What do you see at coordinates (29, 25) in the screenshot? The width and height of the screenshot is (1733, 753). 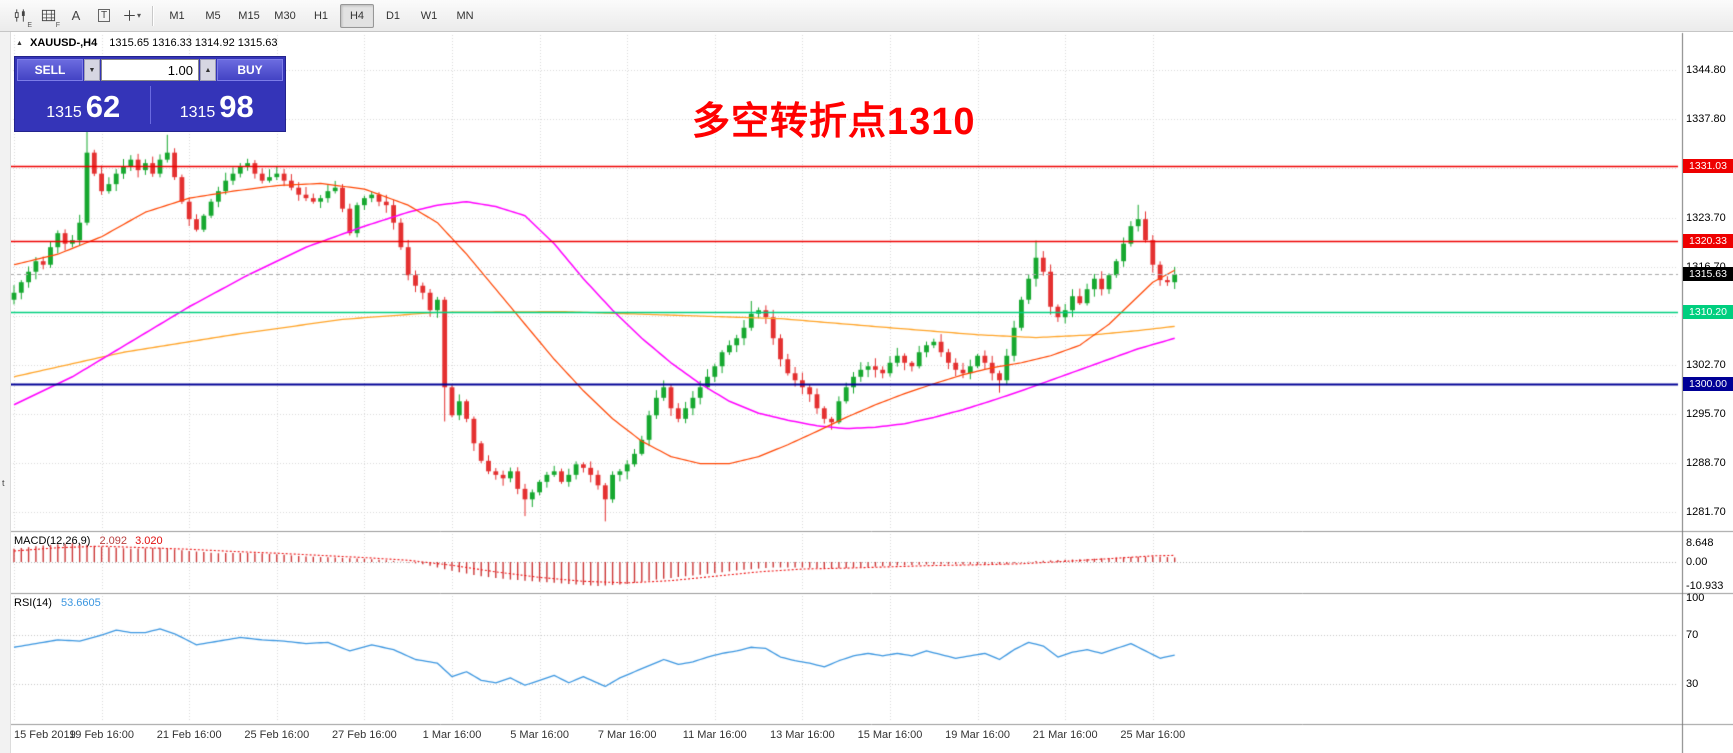 I see `icon-sub-e: E` at bounding box center [29, 25].